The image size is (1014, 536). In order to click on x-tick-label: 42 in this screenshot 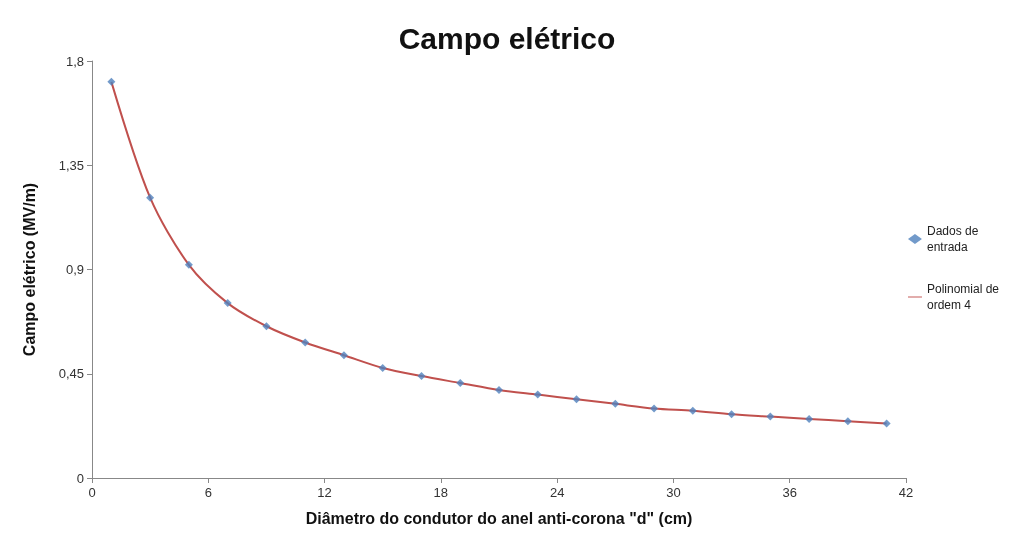, I will do `click(906, 492)`.